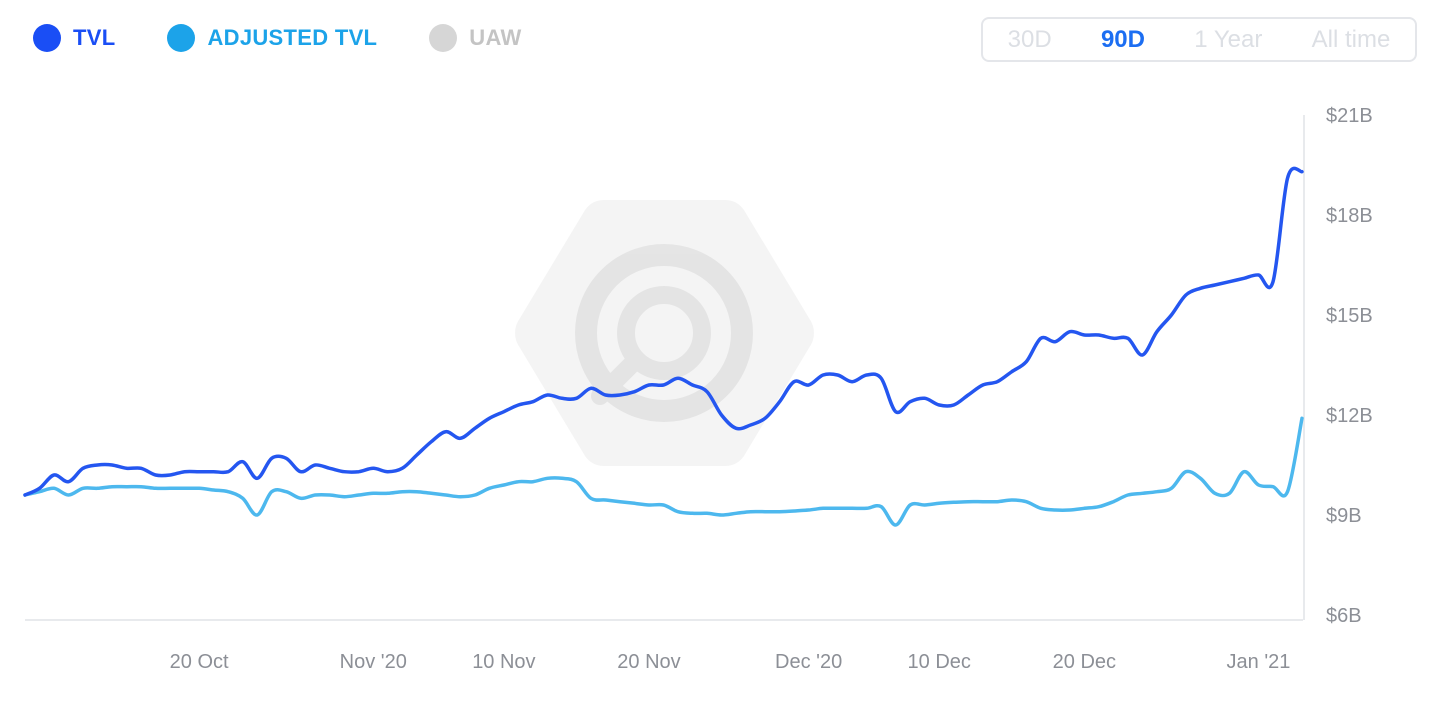 The height and width of the screenshot is (720, 1434). I want to click on y-tick-label: $12B, so click(1349, 416).